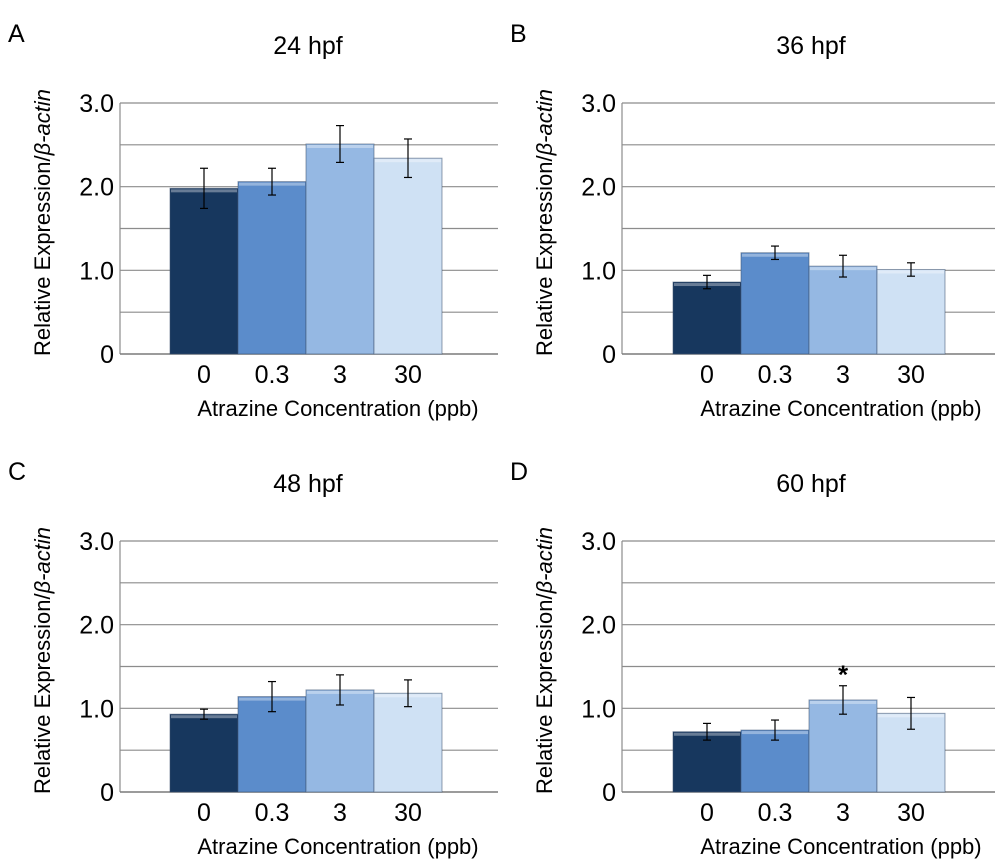 This screenshot has width=998, height=861. I want to click on panel-title: 36 hpf, so click(811, 46).